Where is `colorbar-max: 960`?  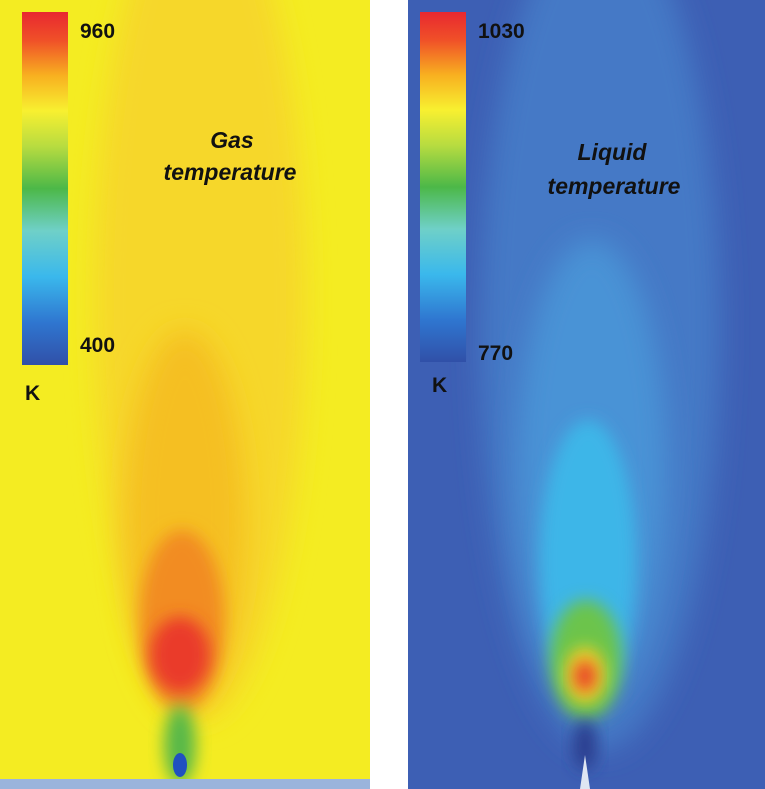
colorbar-max: 960 is located at coordinates (97, 31).